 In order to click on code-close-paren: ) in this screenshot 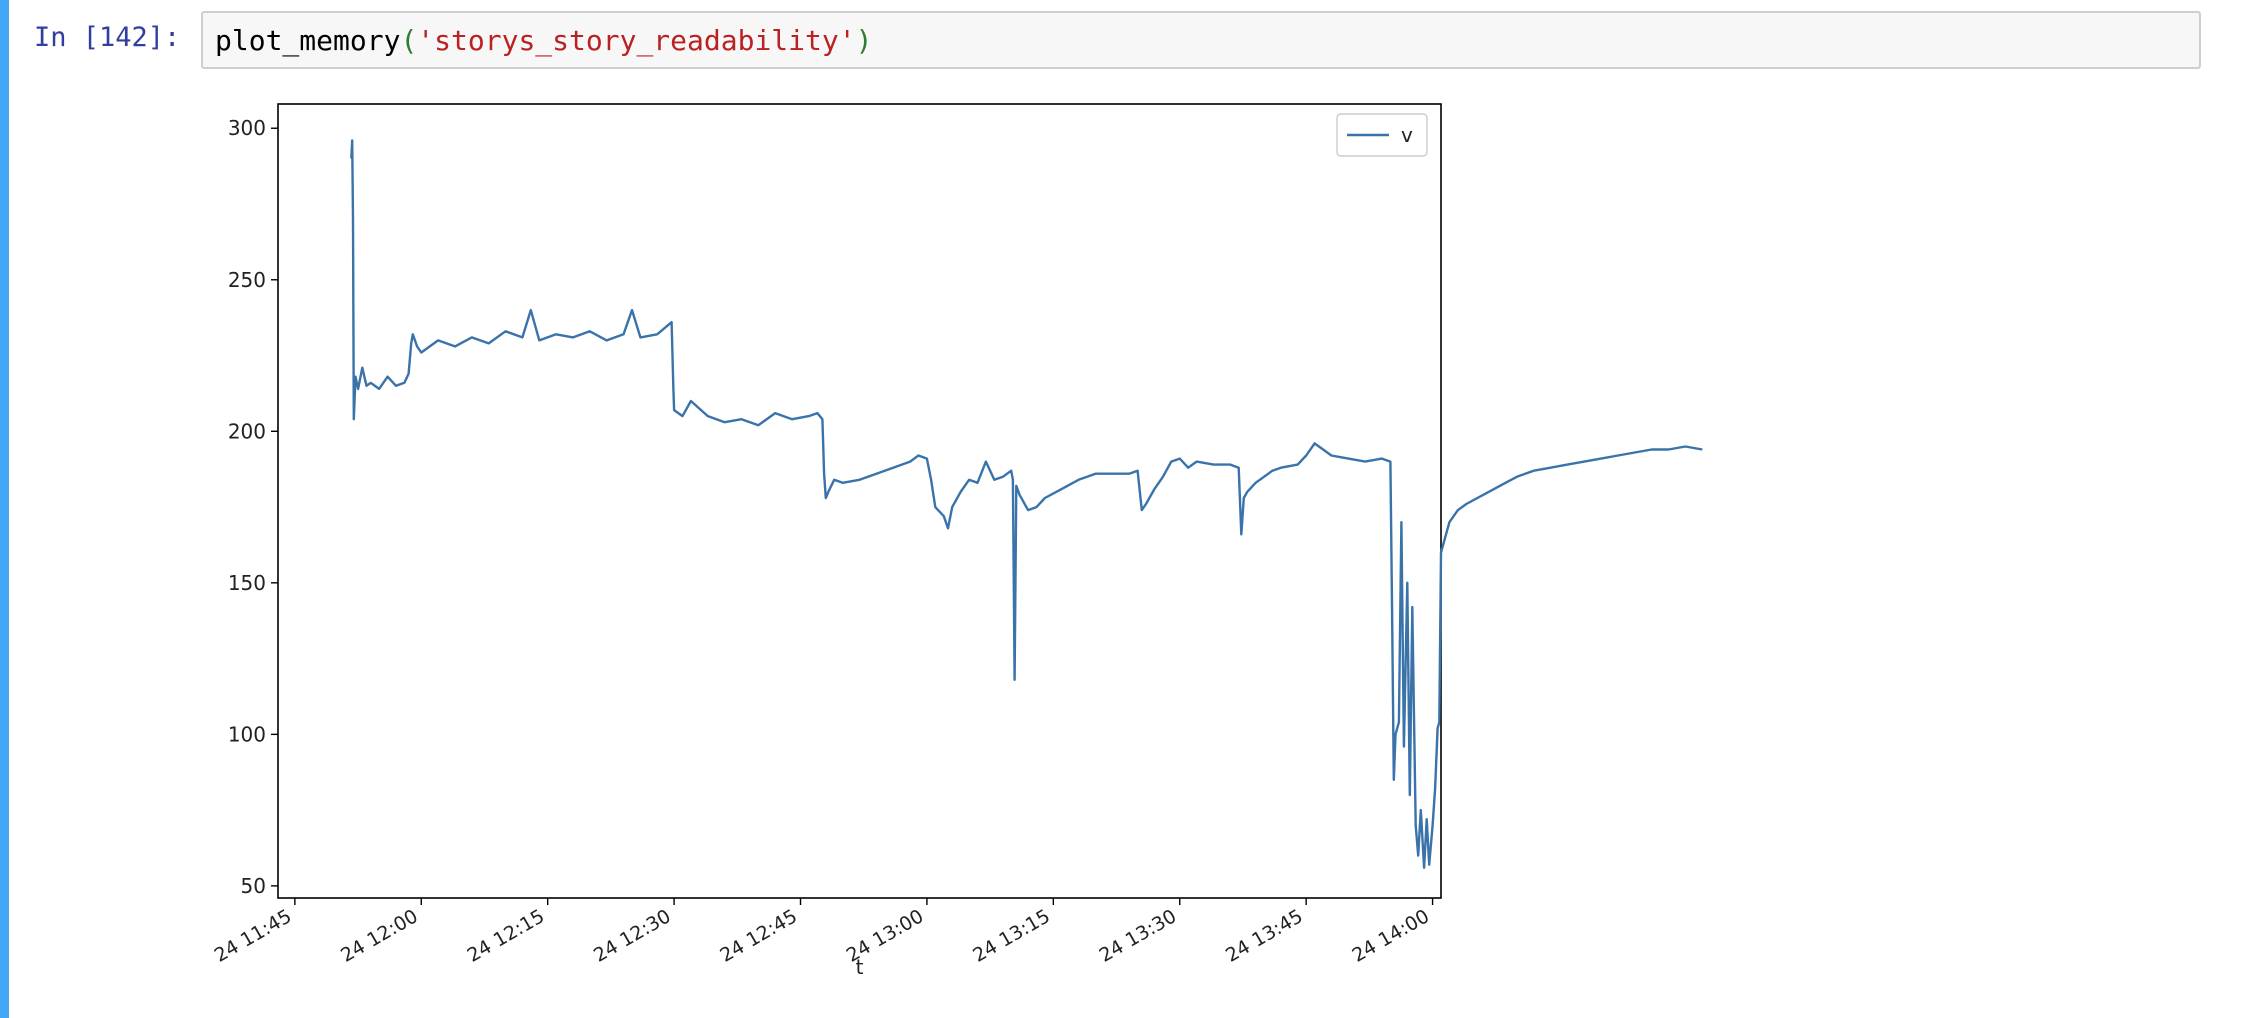, I will do `click(864, 40)`.